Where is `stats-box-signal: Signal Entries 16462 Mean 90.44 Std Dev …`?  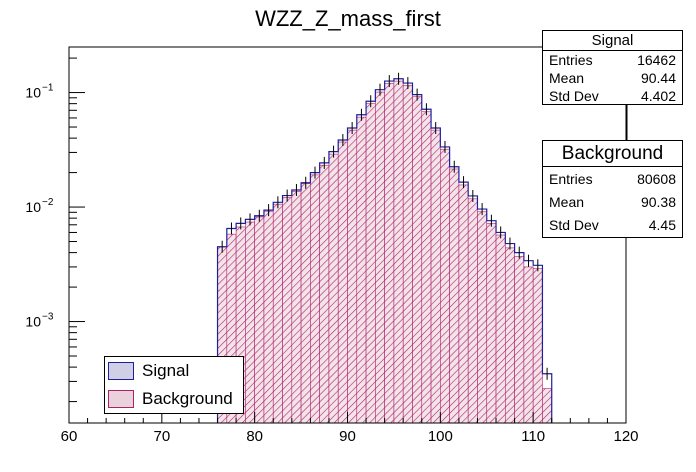 stats-box-signal: Signal Entries 16462 Mean 90.44 Std Dev … is located at coordinates (612, 67).